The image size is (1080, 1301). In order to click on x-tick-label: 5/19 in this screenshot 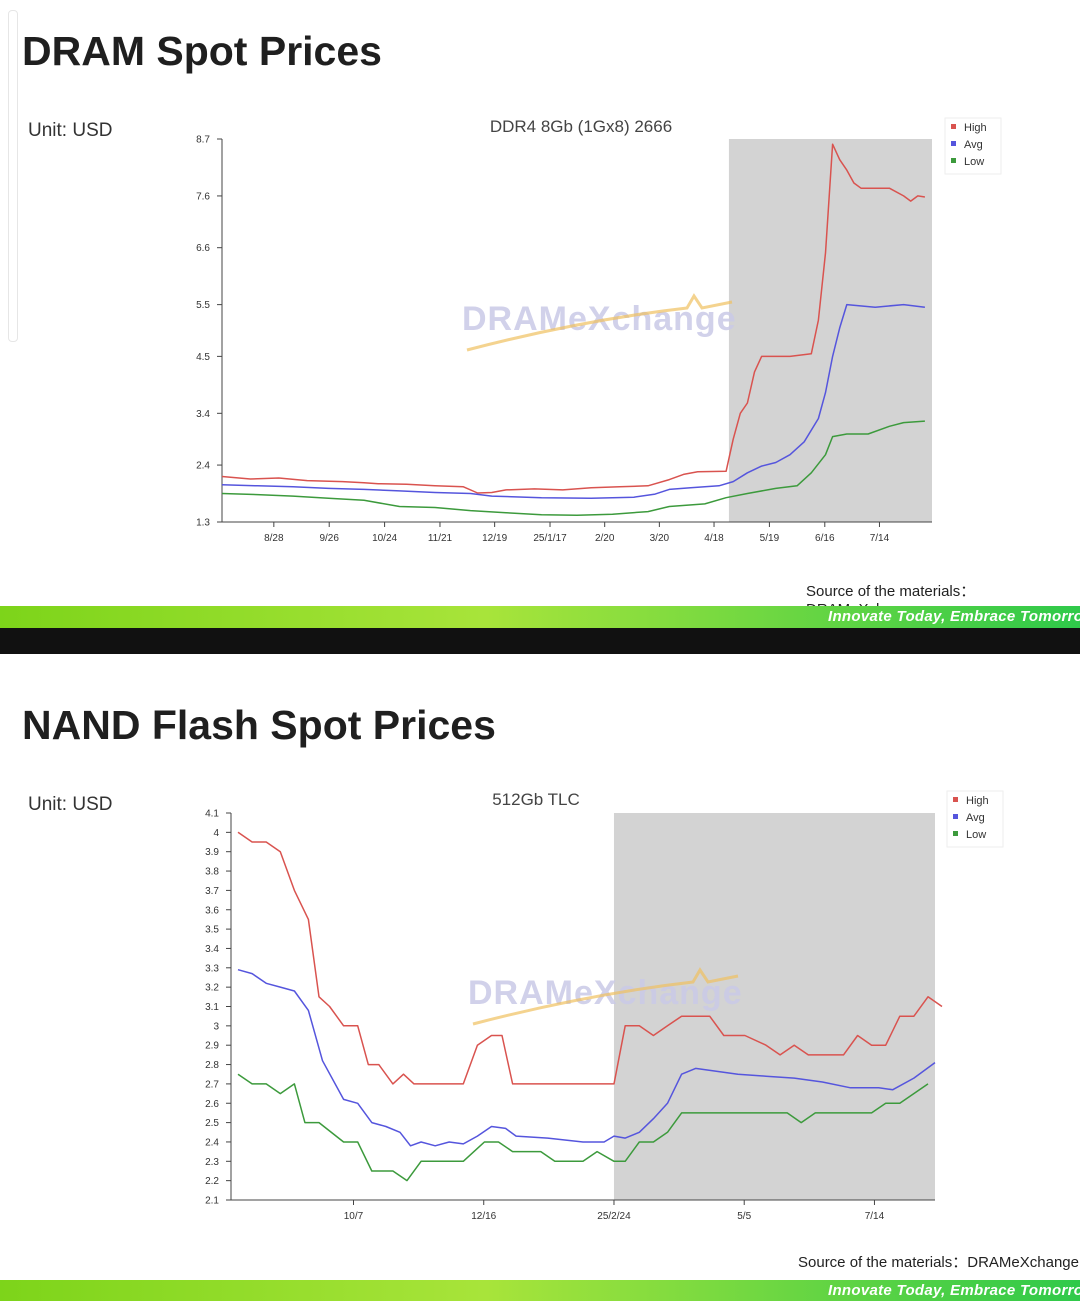, I will do `click(770, 538)`.